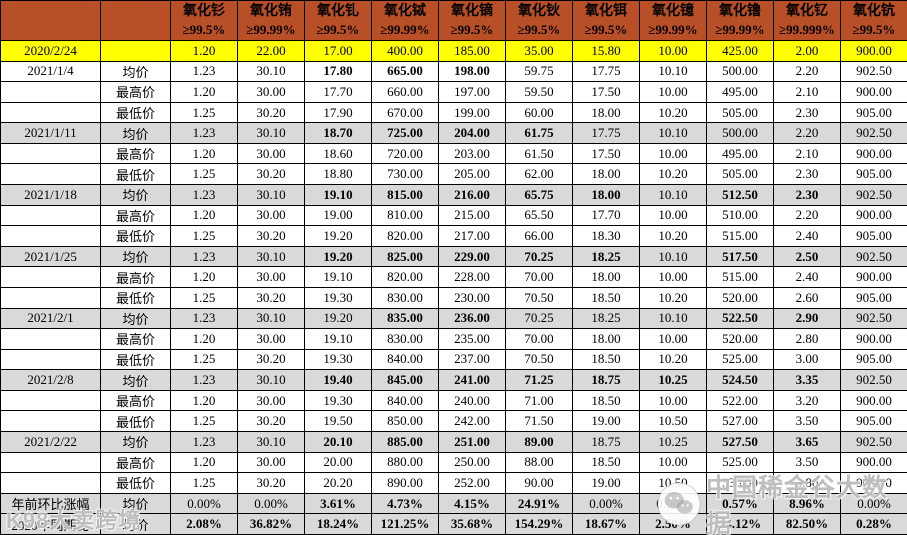 This screenshot has height=535, width=907. What do you see at coordinates (740, 462) in the screenshot?
I see `price-cell: 525.00` at bounding box center [740, 462].